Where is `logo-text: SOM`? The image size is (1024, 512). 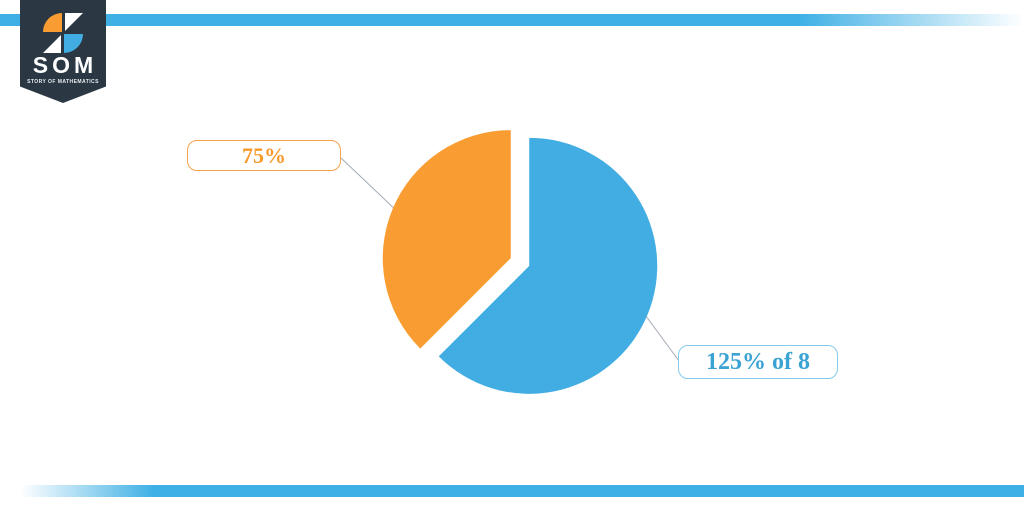 logo-text: SOM is located at coordinates (65, 65).